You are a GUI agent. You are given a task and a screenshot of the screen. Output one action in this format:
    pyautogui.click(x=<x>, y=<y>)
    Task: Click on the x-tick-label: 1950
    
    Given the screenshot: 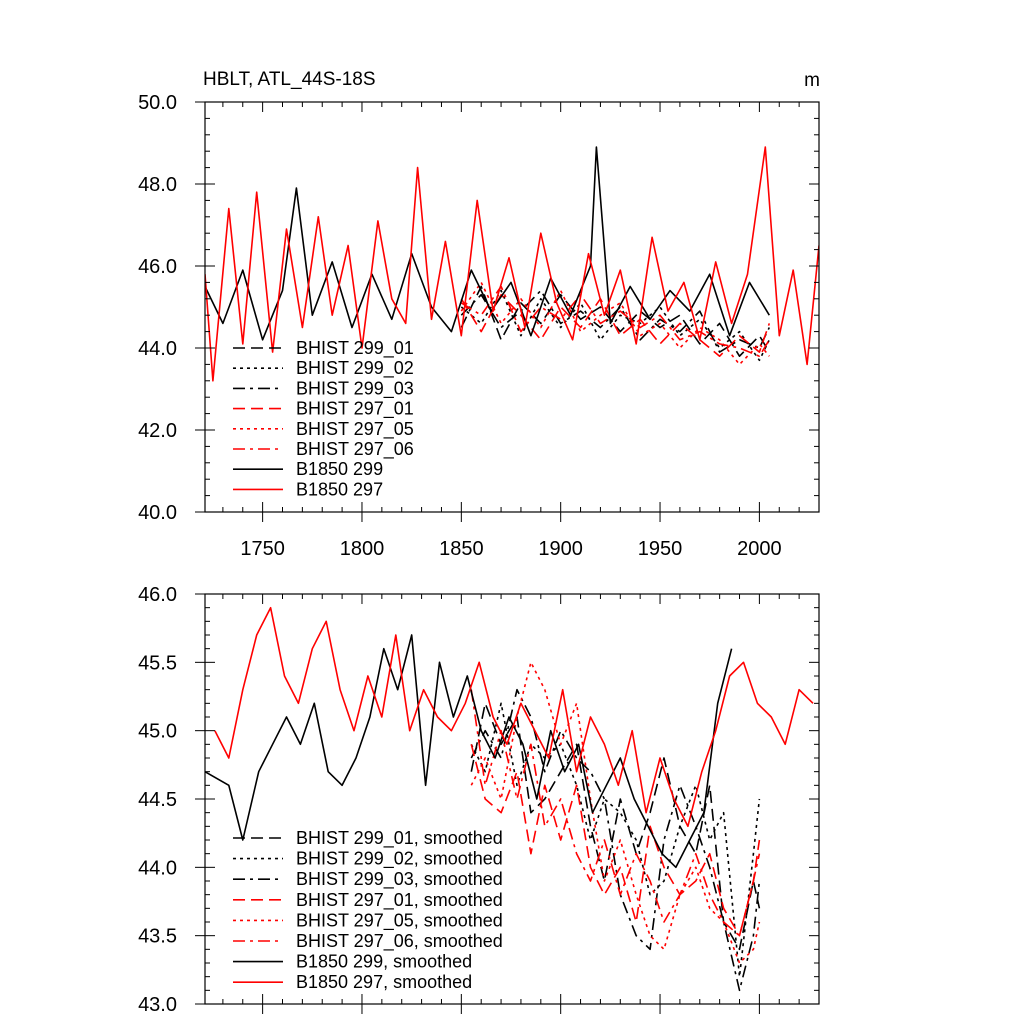 What is the action you would take?
    pyautogui.click(x=660, y=549)
    